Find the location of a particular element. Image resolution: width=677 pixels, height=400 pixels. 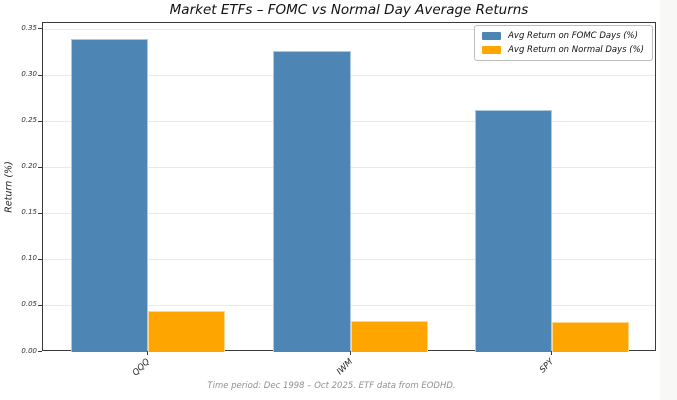

legend-item: Avg Return on FOMC Days (%) is located at coordinates (563, 36).